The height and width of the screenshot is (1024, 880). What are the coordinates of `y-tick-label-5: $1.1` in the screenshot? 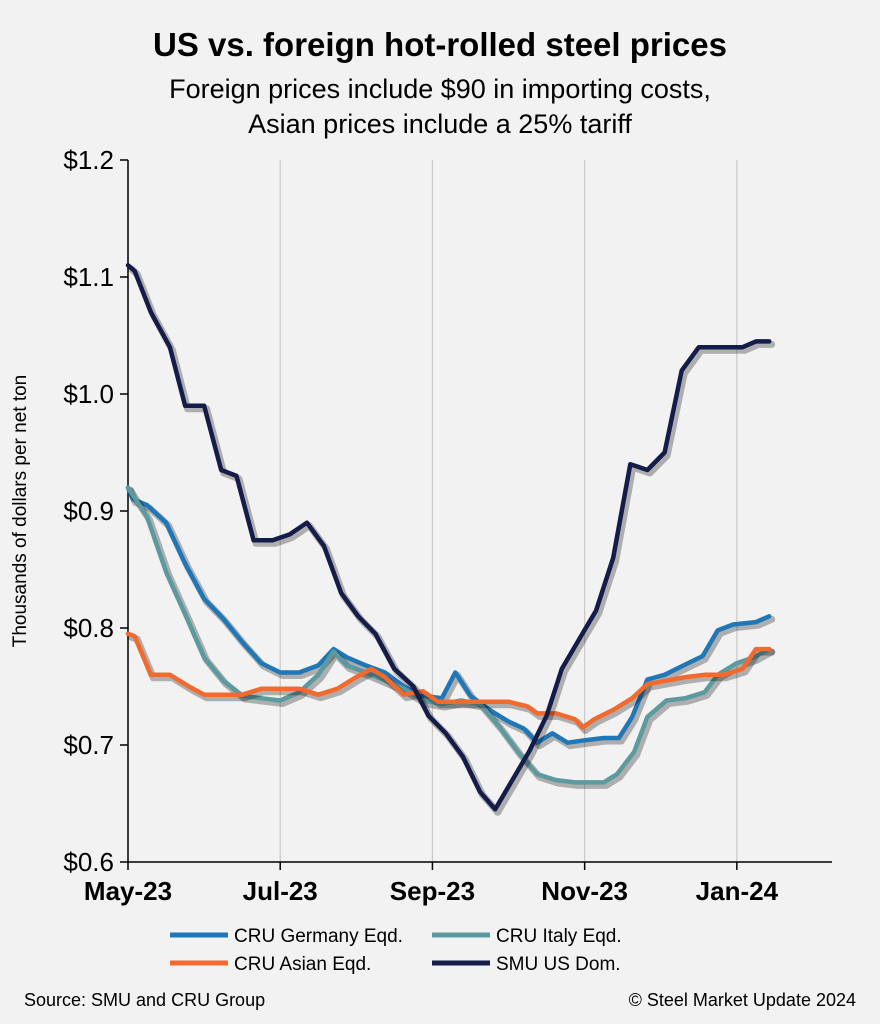 It's located at (88, 277).